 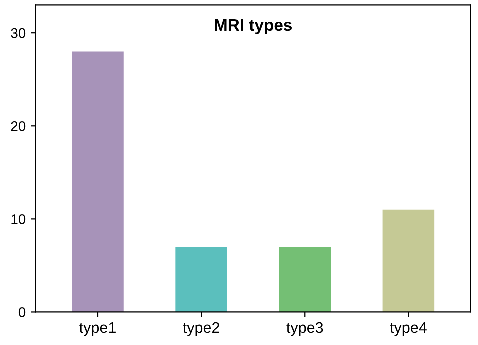 What do you see at coordinates (22, 313) in the screenshot?
I see `y-tick-label: 0` at bounding box center [22, 313].